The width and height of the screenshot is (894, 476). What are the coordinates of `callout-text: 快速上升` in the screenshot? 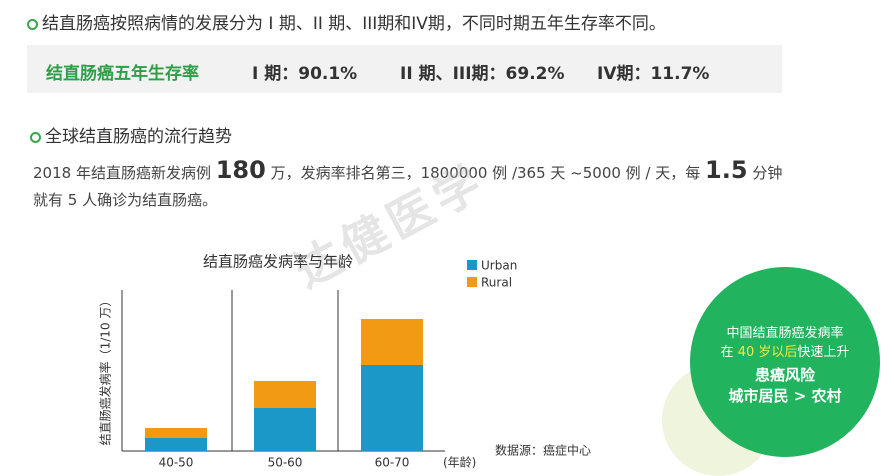 It's located at (823, 352).